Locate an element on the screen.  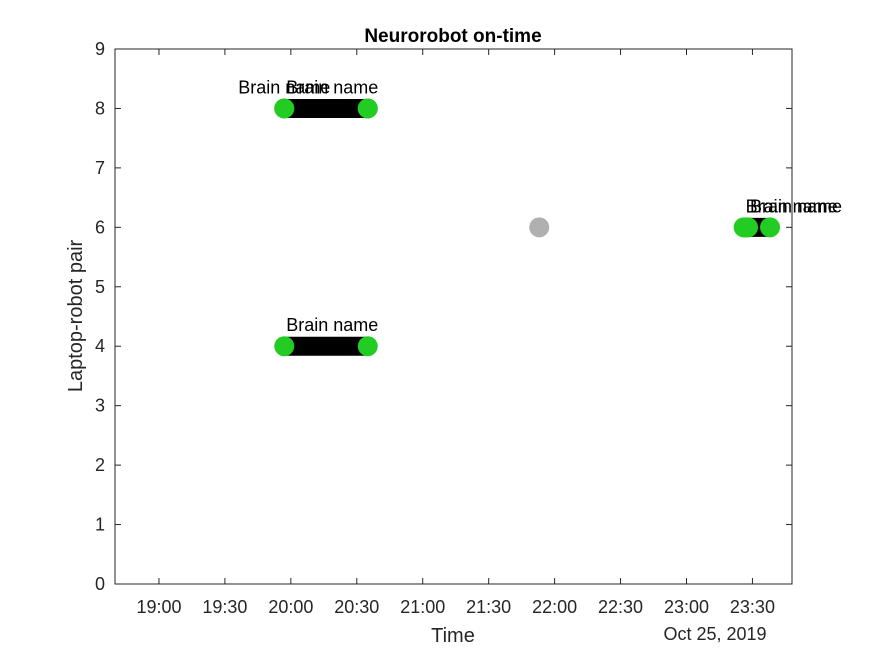
x-tick-label: 19:30 is located at coordinates (224, 607).